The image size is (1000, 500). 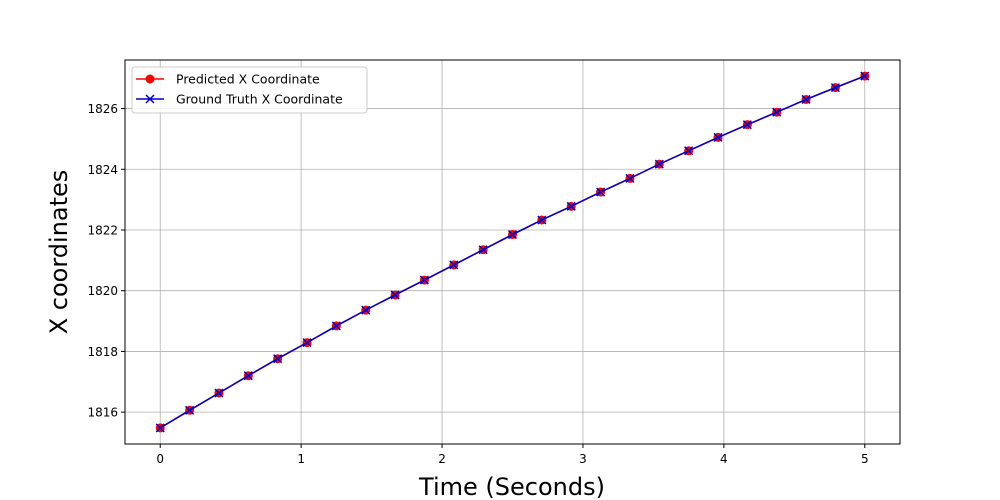 I want to click on y-tick-label: 1822, so click(x=102, y=230).